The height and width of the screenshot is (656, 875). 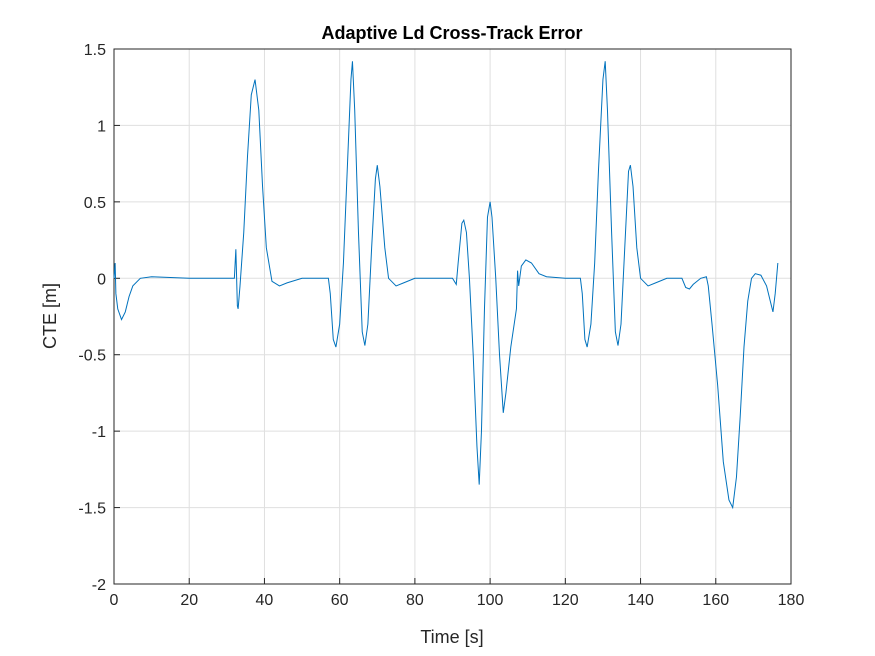 I want to click on x-axis-label: Time [s], so click(x=451, y=637).